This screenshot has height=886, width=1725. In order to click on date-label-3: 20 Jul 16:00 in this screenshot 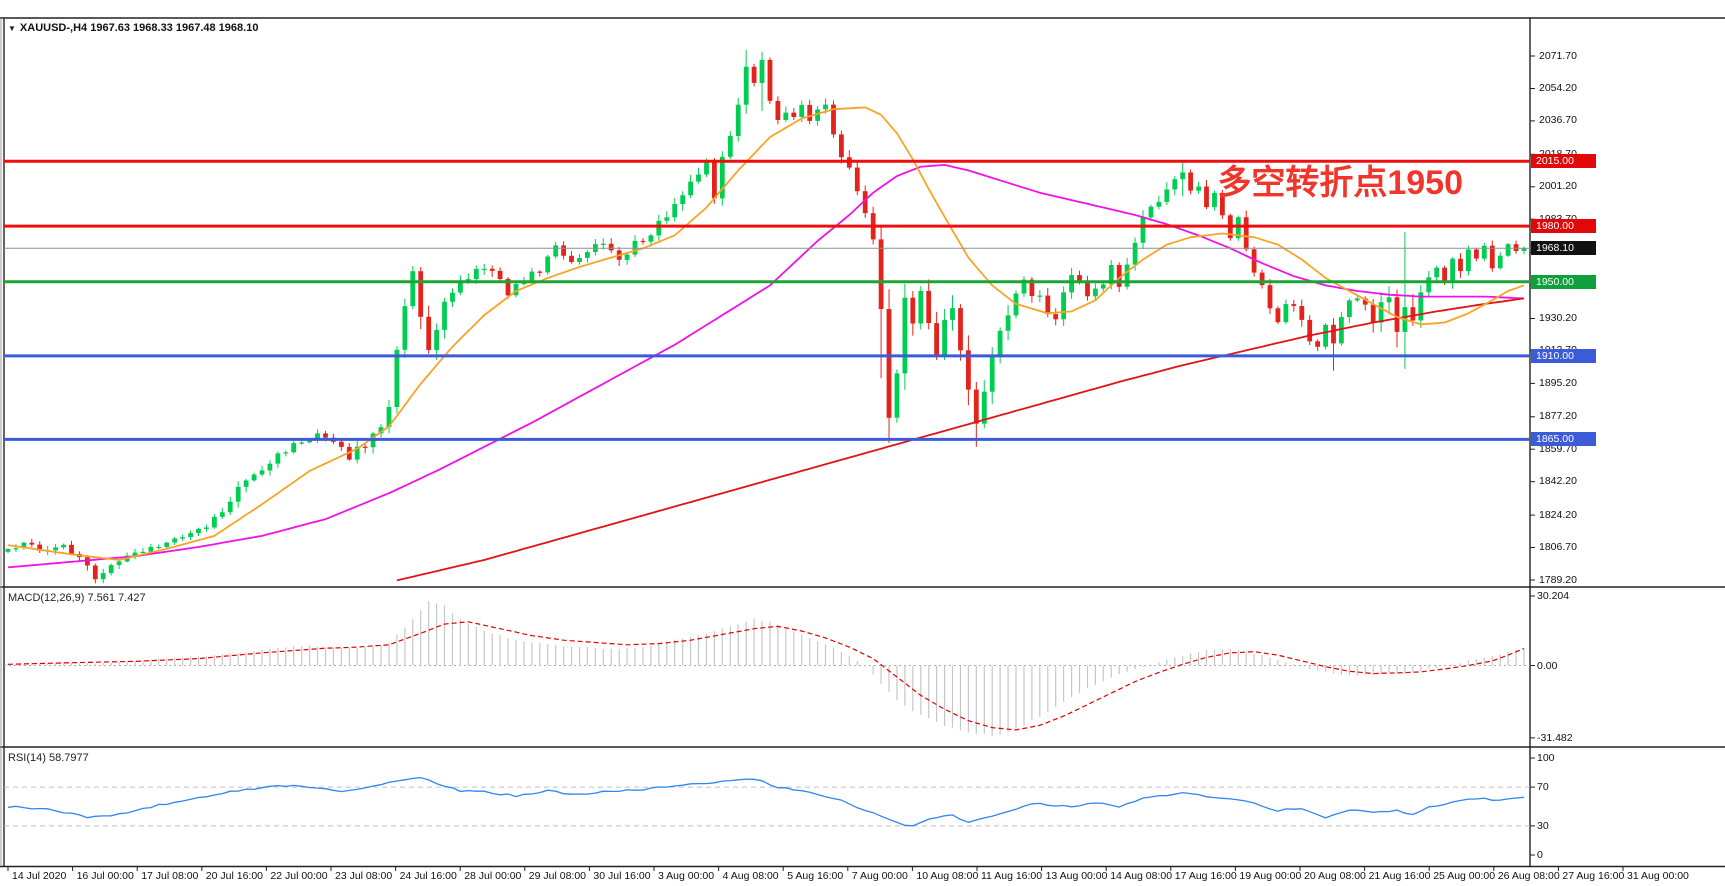, I will do `click(234, 876)`.